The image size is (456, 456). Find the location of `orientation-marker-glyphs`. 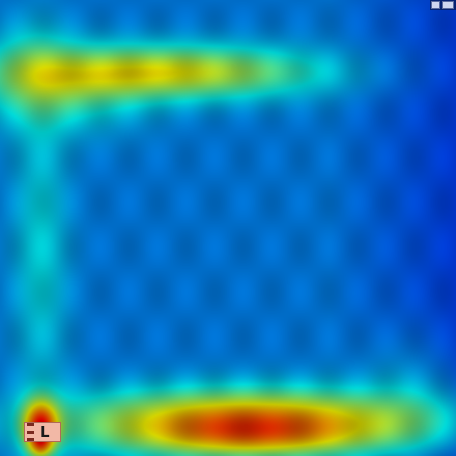

orientation-marker-glyphs is located at coordinates (31, 432).